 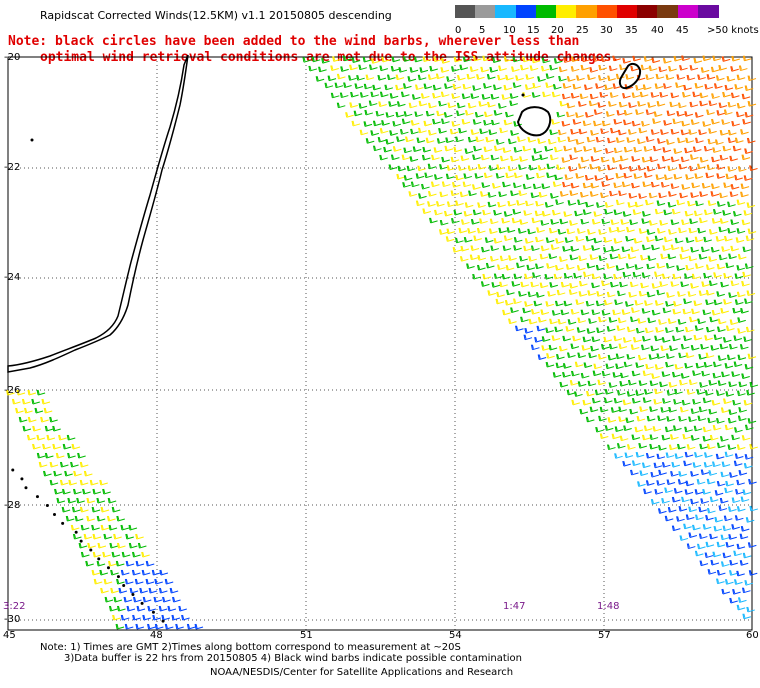 I want to click on lat-label-24: -24, so click(x=12, y=277).